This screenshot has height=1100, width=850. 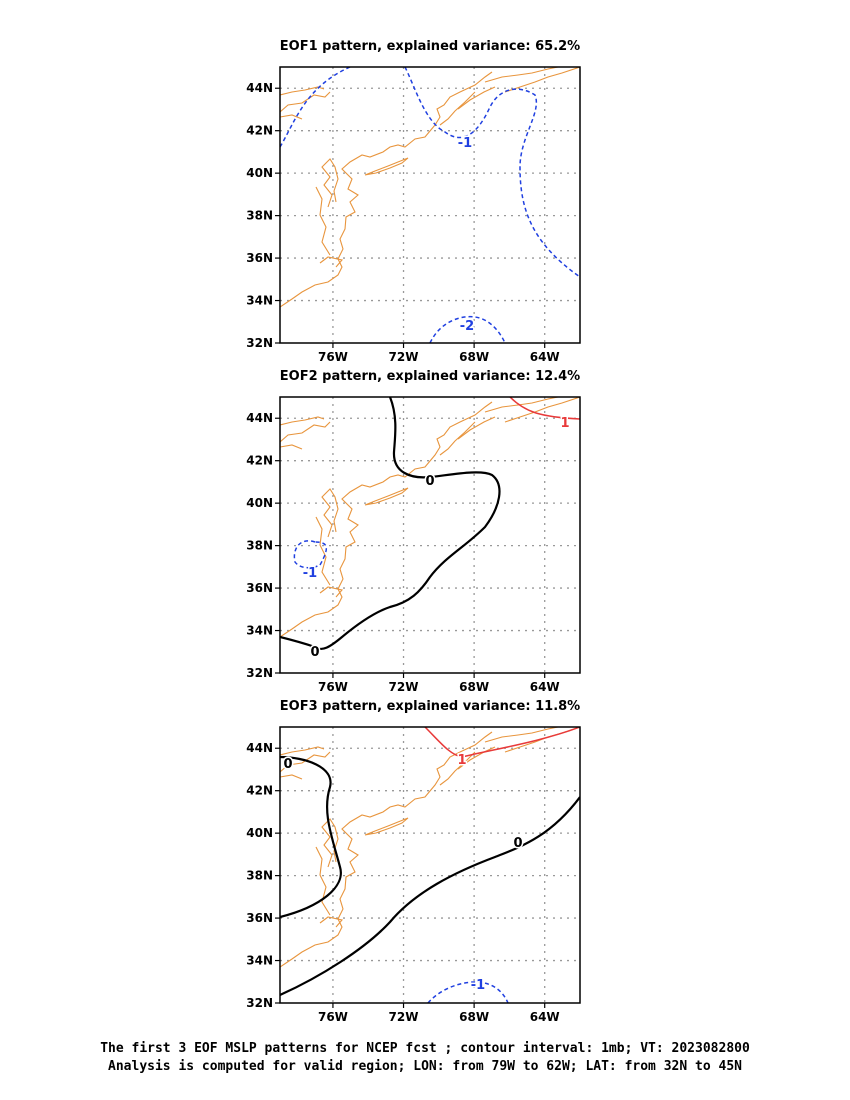 What do you see at coordinates (467, 326) in the screenshot?
I see `contour-label: -2` at bounding box center [467, 326].